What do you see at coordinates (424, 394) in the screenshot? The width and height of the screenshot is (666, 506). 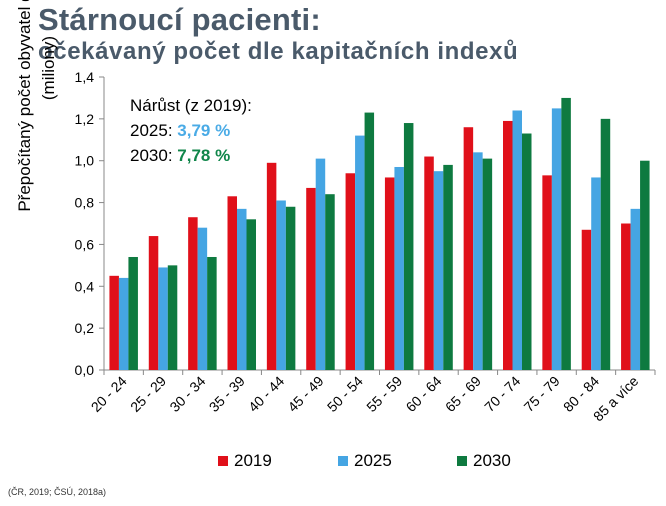 I see `x-tick-label: 60 - 64` at bounding box center [424, 394].